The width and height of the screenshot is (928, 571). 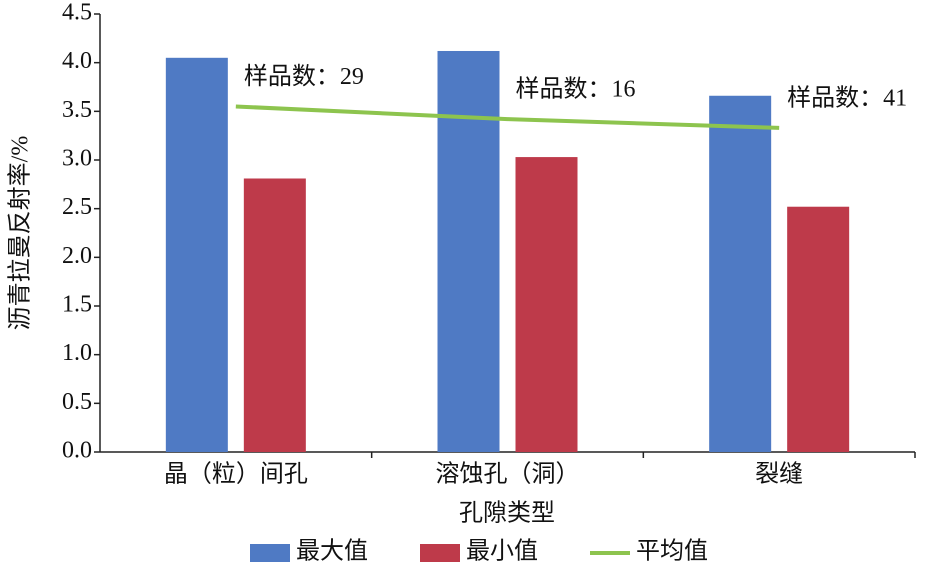 What do you see at coordinates (236, 474) in the screenshot?
I see `x-tick-label: 晶（粒）间孔` at bounding box center [236, 474].